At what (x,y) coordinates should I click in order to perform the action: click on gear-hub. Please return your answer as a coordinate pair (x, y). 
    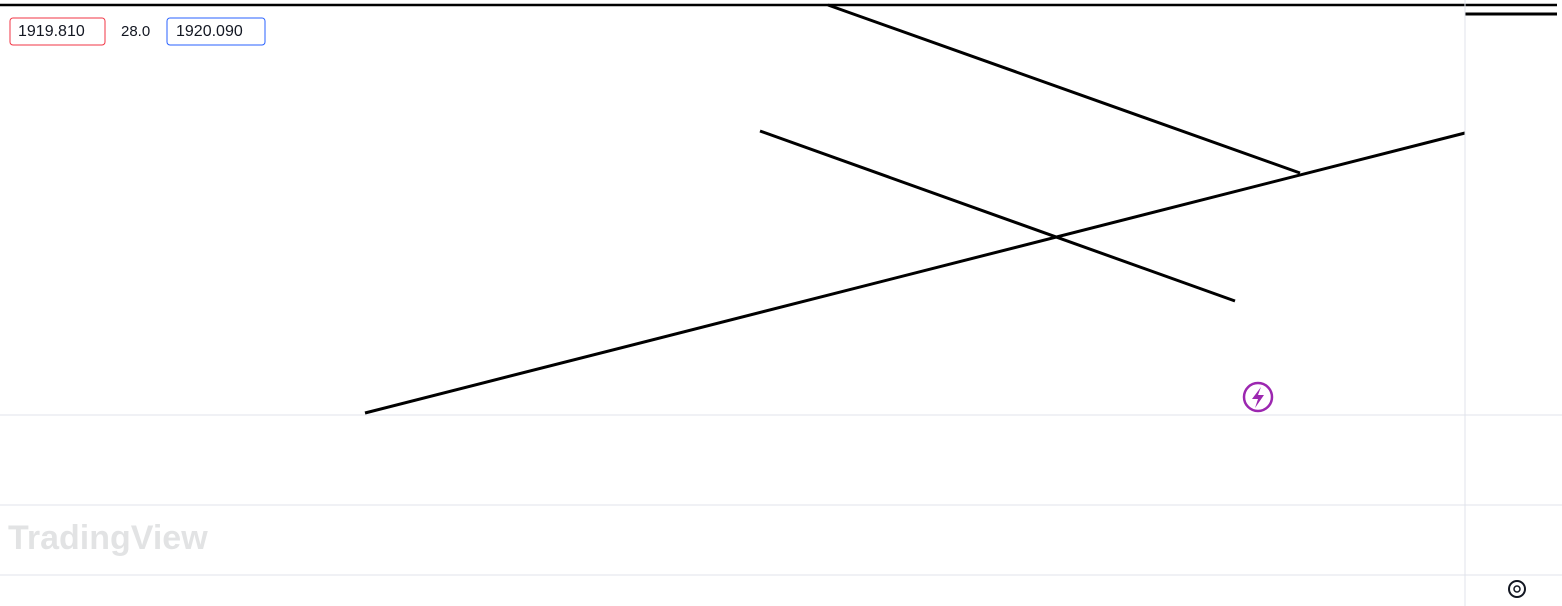
    Looking at the image, I should click on (1517, 589).